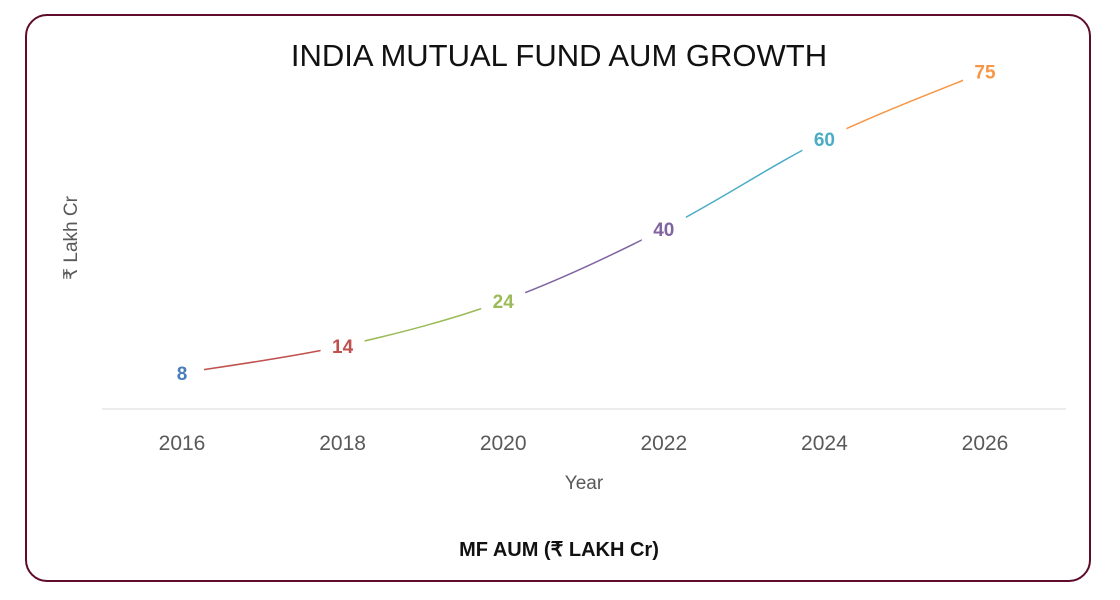 The height and width of the screenshot is (600, 1120). I want to click on x-tick-label: 2024, so click(824, 443).